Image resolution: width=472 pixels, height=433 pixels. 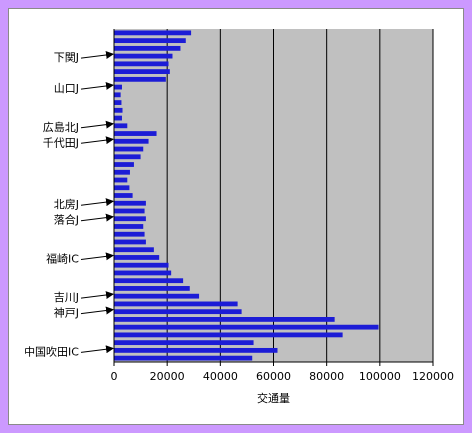 I want to click on annotation: 福崎IC, so click(x=80, y=258).